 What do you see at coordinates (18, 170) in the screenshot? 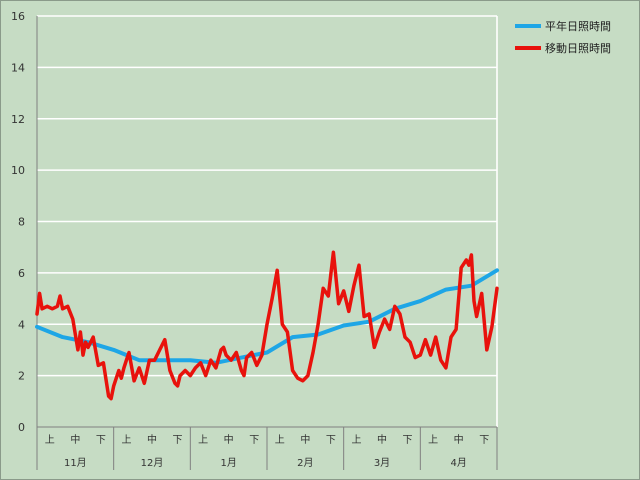
I see `y-tick-label: 10` at bounding box center [18, 170].